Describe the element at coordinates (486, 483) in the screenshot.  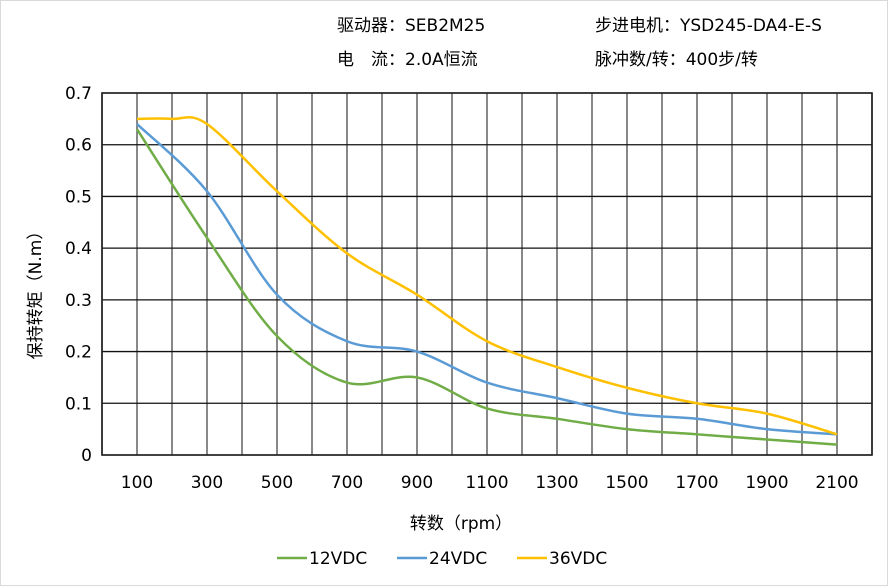
I see `x-tick-label: 1100` at that location.